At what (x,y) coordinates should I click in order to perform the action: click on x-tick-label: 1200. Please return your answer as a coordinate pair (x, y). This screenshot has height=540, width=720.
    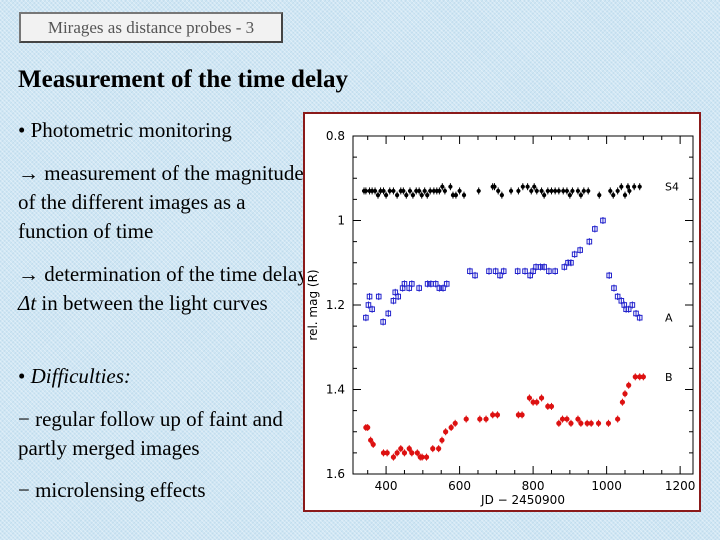
    Looking at the image, I should click on (680, 486).